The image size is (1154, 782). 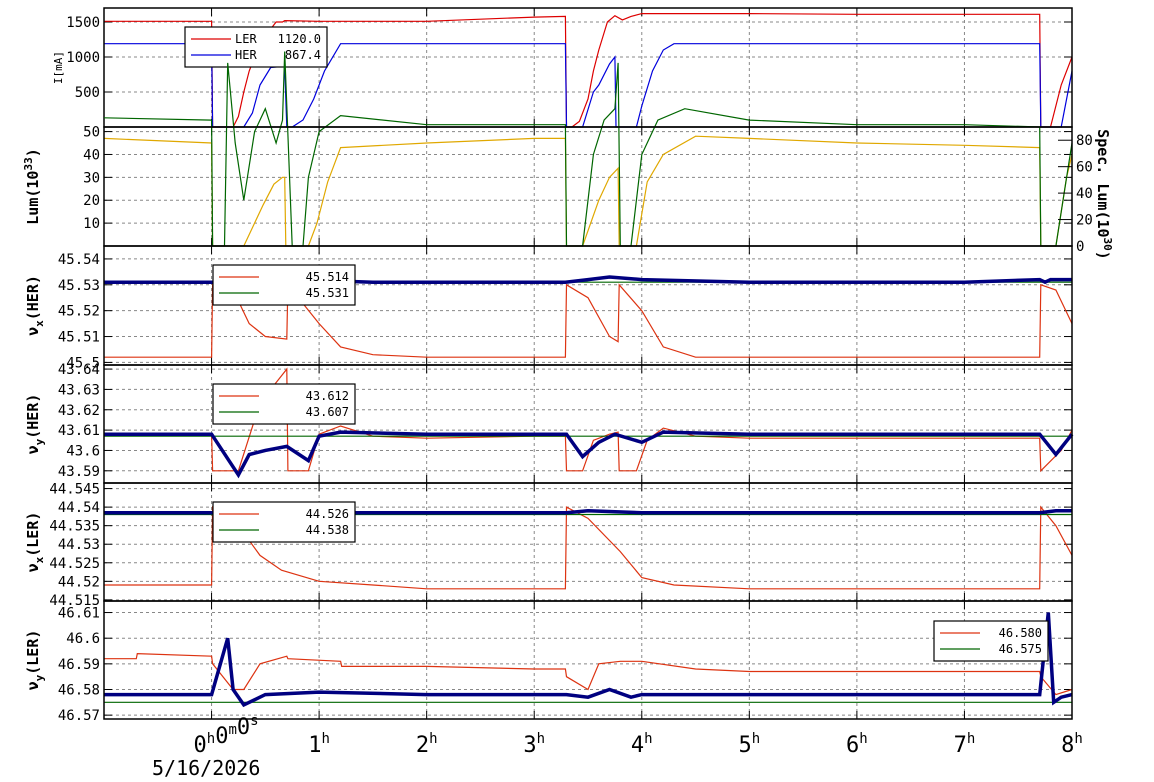 I want to click on panel-current: 500 1000 1500 I[mA] LER 1120.0 HER 867.4, so click(x=562, y=67).